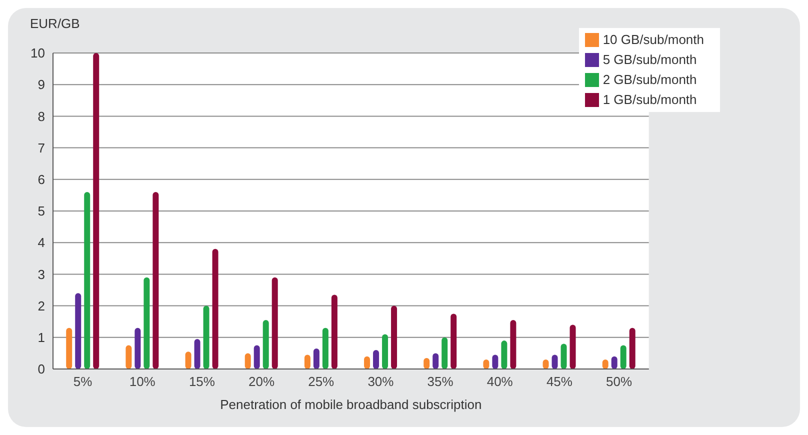 The height and width of the screenshot is (435, 808). I want to click on x-tick-label: 10%, so click(142, 382).